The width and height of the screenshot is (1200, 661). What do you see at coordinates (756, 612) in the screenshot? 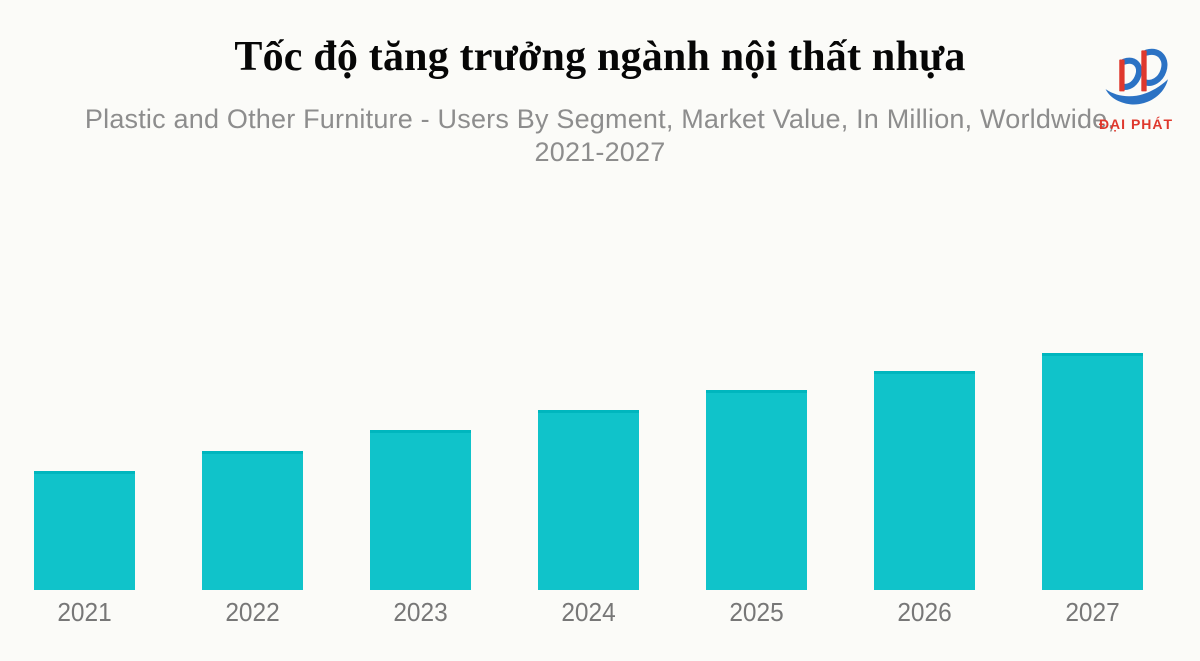
I see `x-axis-label-2025: 2025` at bounding box center [756, 612].